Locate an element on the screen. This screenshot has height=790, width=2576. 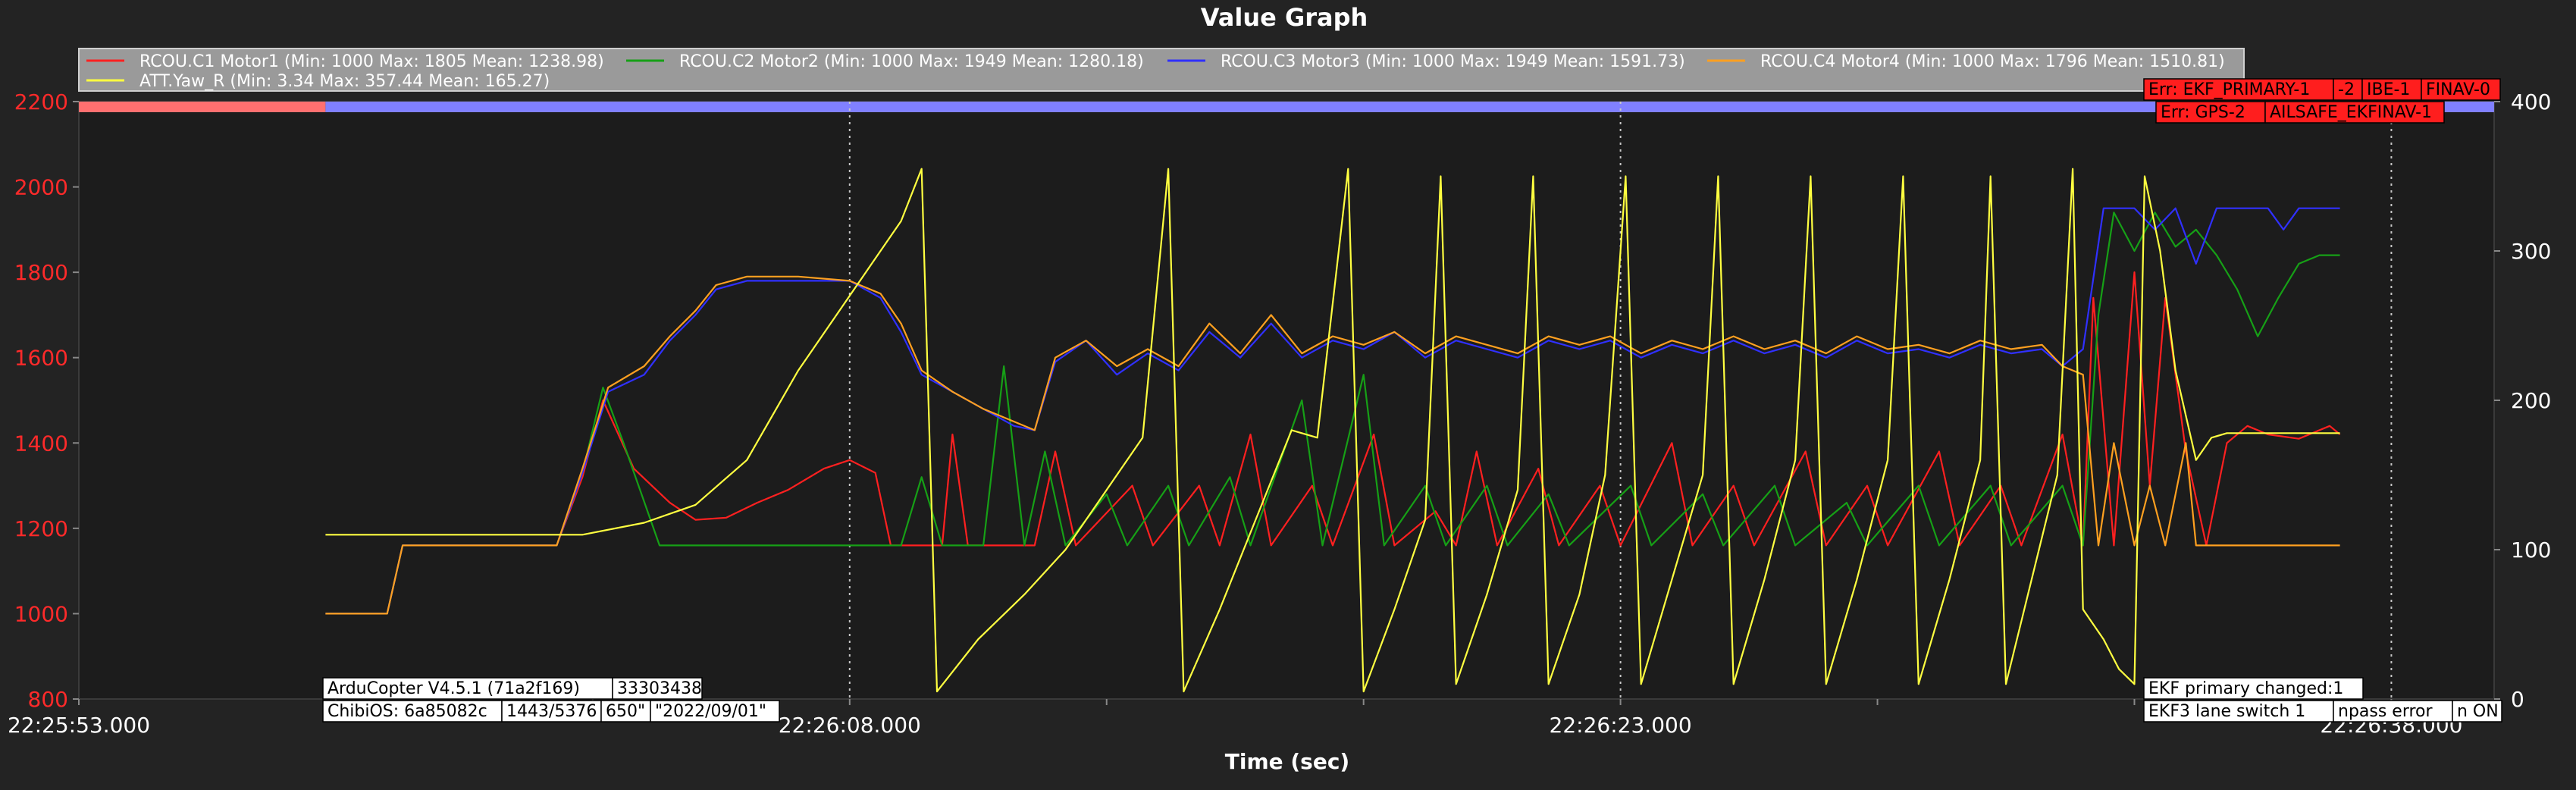
ekf-note-1-text-2: n ON is located at coordinates (2478, 711).